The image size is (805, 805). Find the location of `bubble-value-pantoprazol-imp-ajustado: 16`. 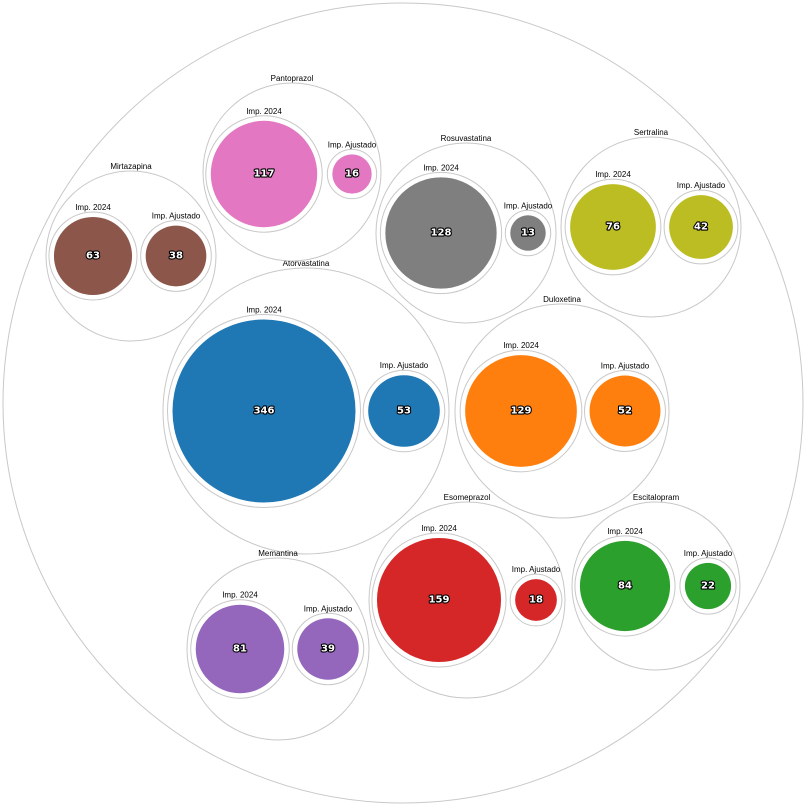

bubble-value-pantoprazol-imp-ajustado: 16 is located at coordinates (352, 174).